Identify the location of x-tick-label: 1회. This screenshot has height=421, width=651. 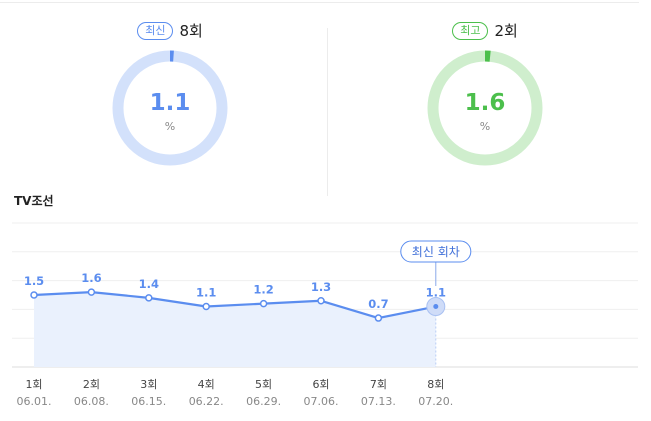
(33, 384).